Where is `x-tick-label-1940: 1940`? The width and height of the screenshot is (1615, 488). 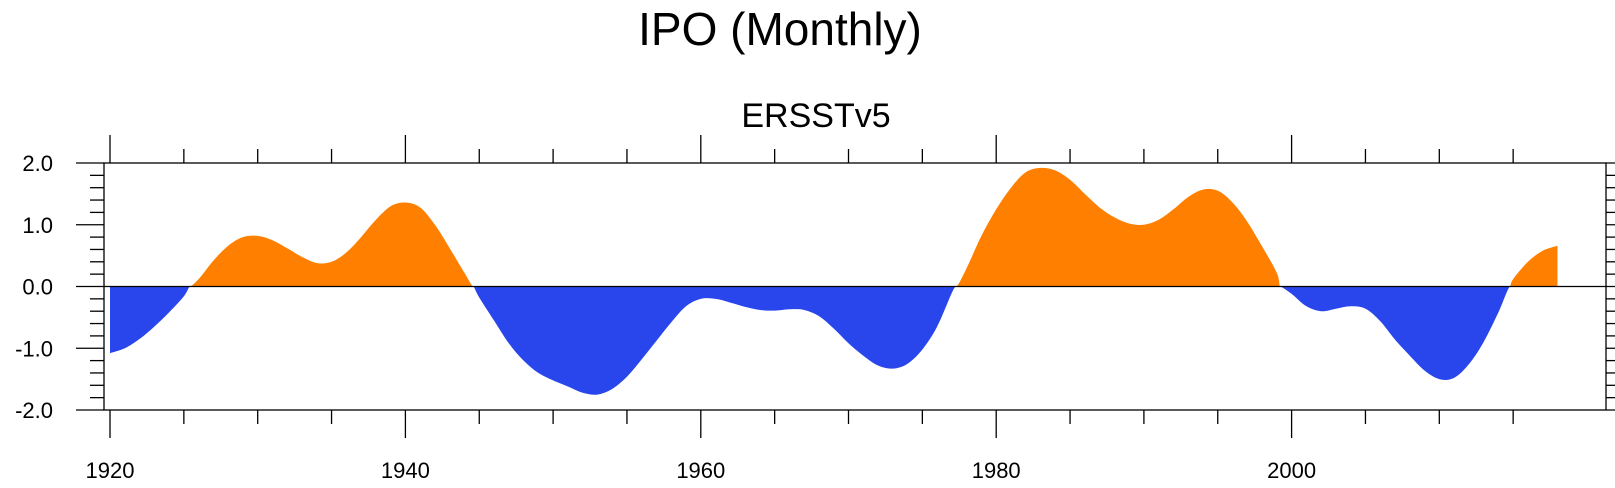 x-tick-label-1940: 1940 is located at coordinates (405, 470).